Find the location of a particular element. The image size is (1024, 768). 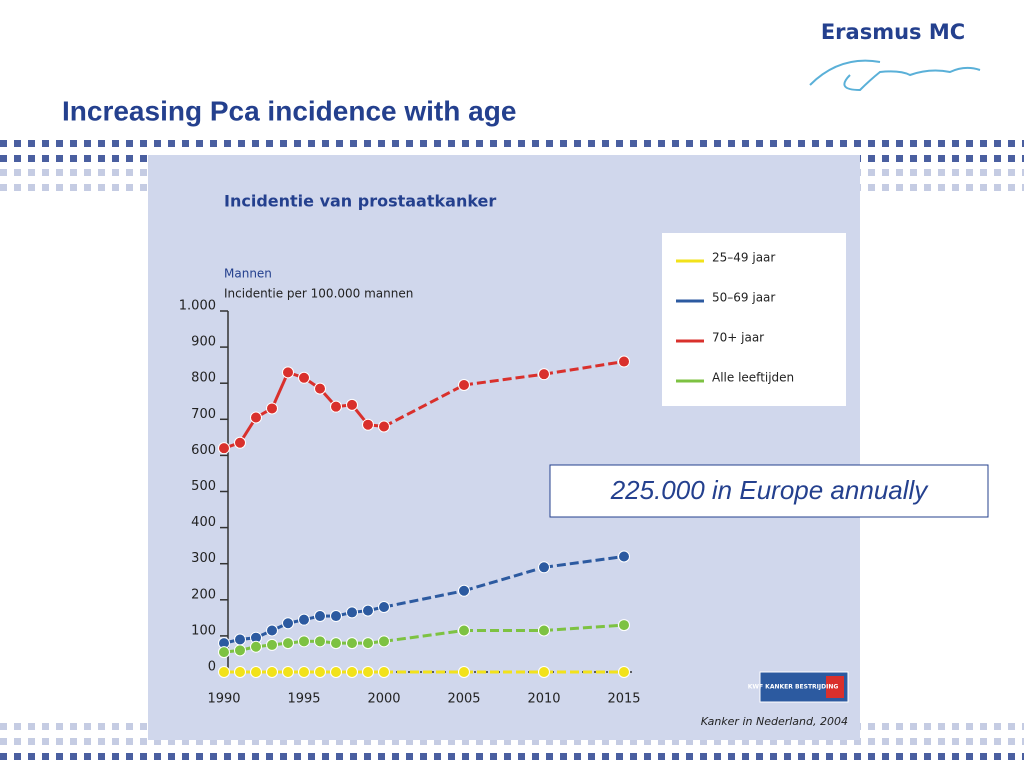

x-tick-label: 2000 is located at coordinates (383, 699).